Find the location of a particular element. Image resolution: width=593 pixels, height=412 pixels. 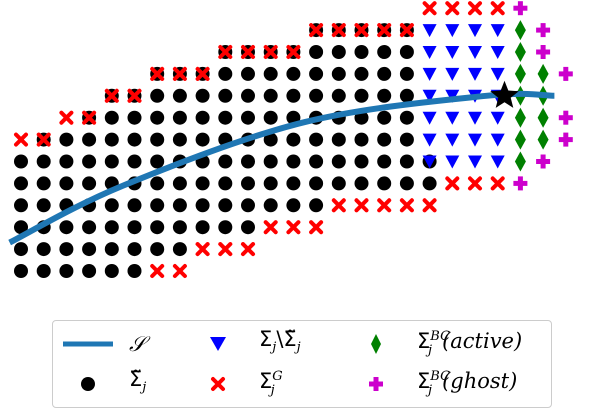

legend-swatch-bc-active is located at coordinates (376, 344).